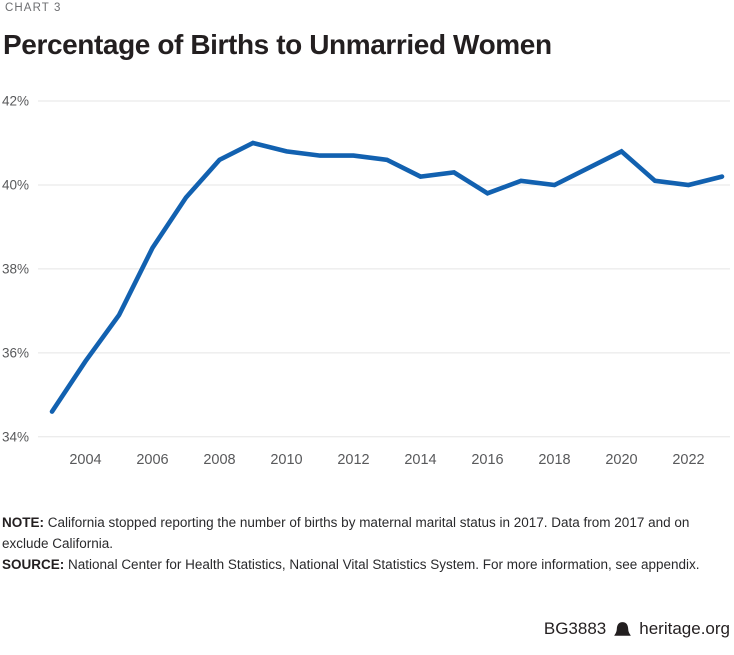 This screenshot has width=734, height=655. Describe the element at coordinates (85, 460) in the screenshot. I see `x-axis-tick-label: 2004` at that location.